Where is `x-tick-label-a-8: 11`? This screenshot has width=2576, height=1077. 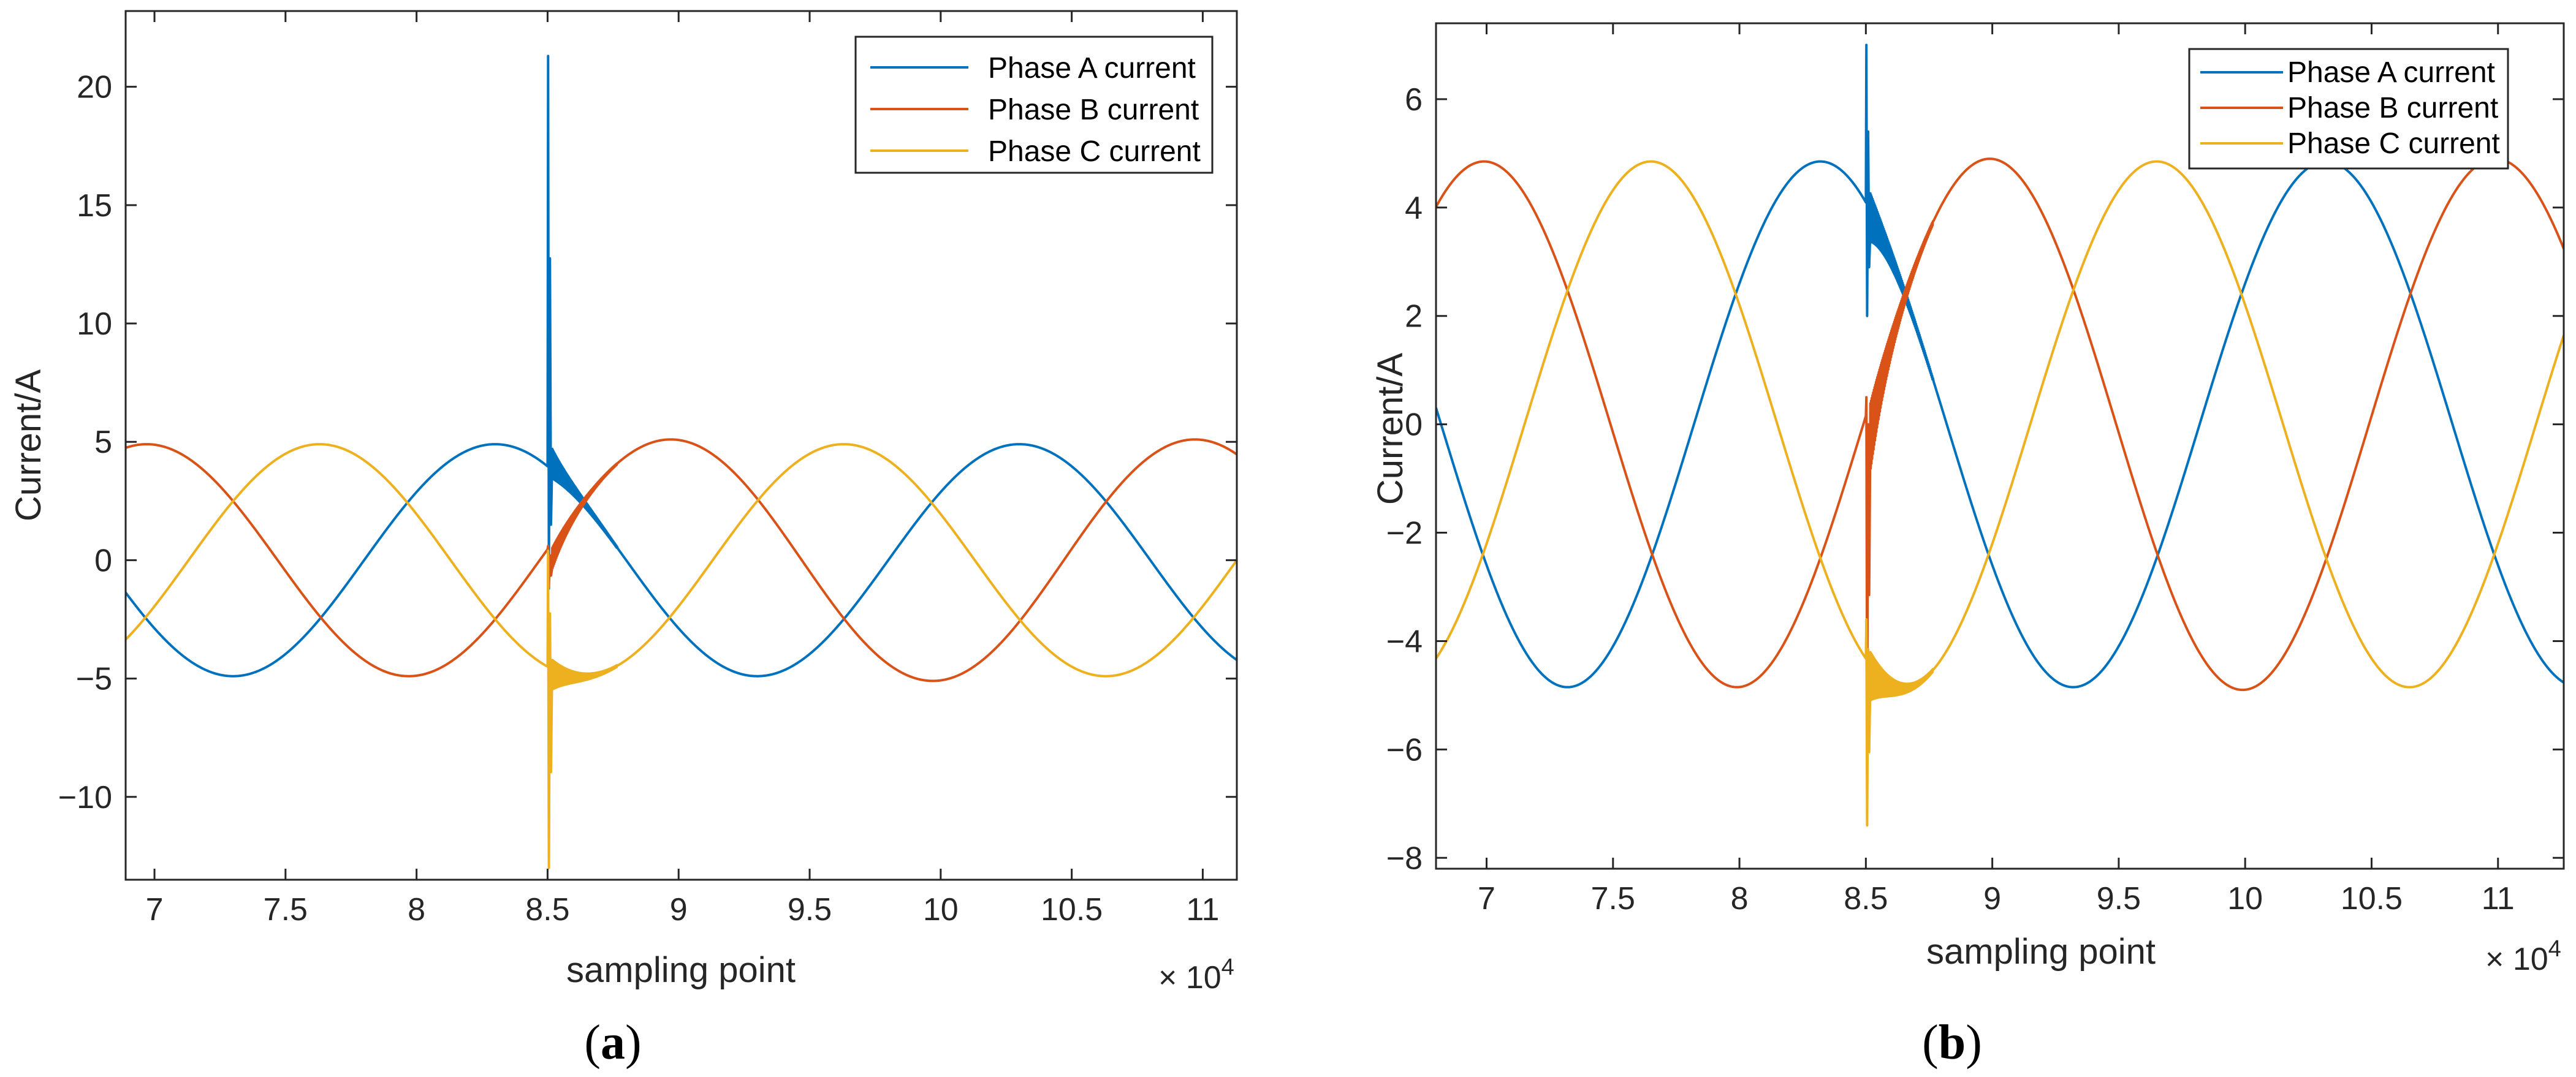
x-tick-label-a-8: 11 is located at coordinates (1202, 910).